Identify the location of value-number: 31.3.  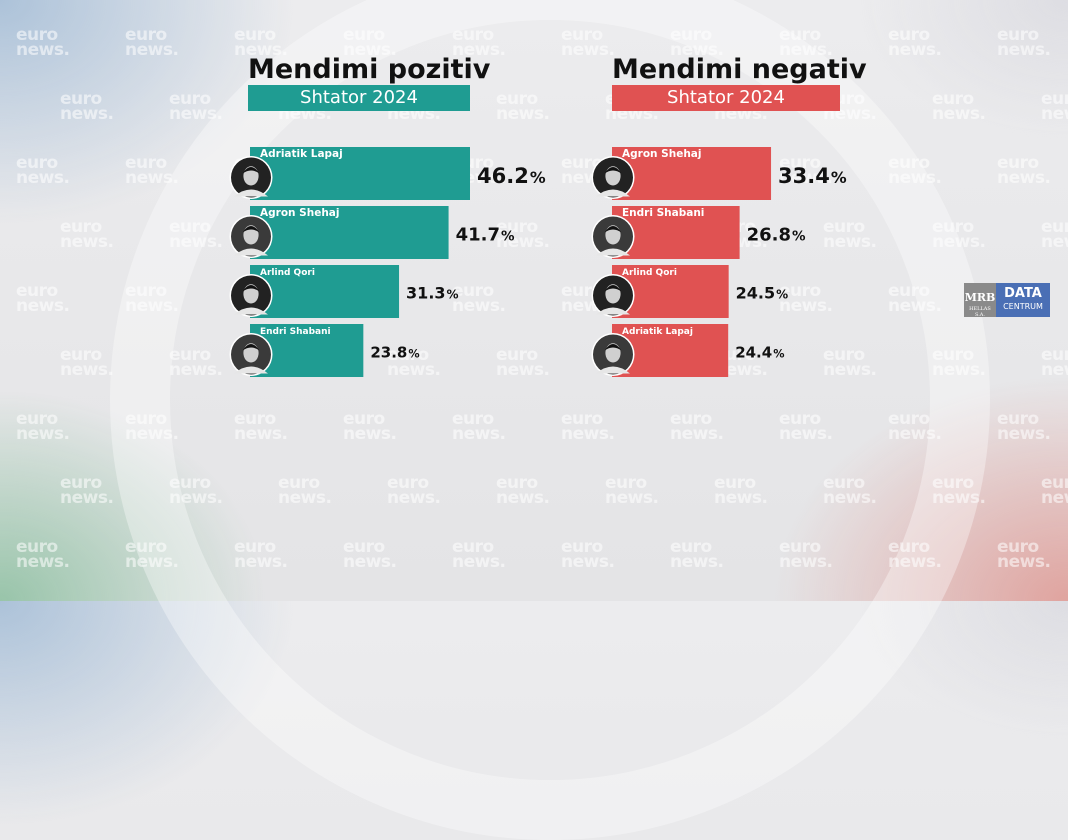
(425, 293).